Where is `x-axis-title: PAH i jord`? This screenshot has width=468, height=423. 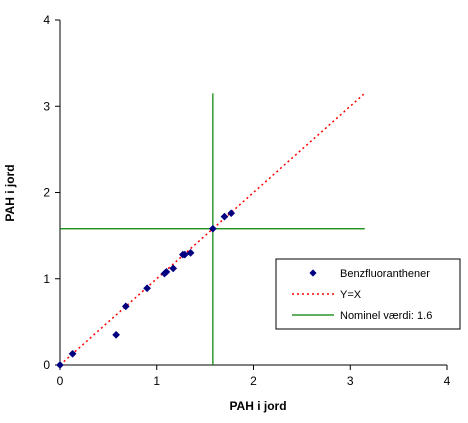
x-axis-title: PAH i jord is located at coordinates (257, 406).